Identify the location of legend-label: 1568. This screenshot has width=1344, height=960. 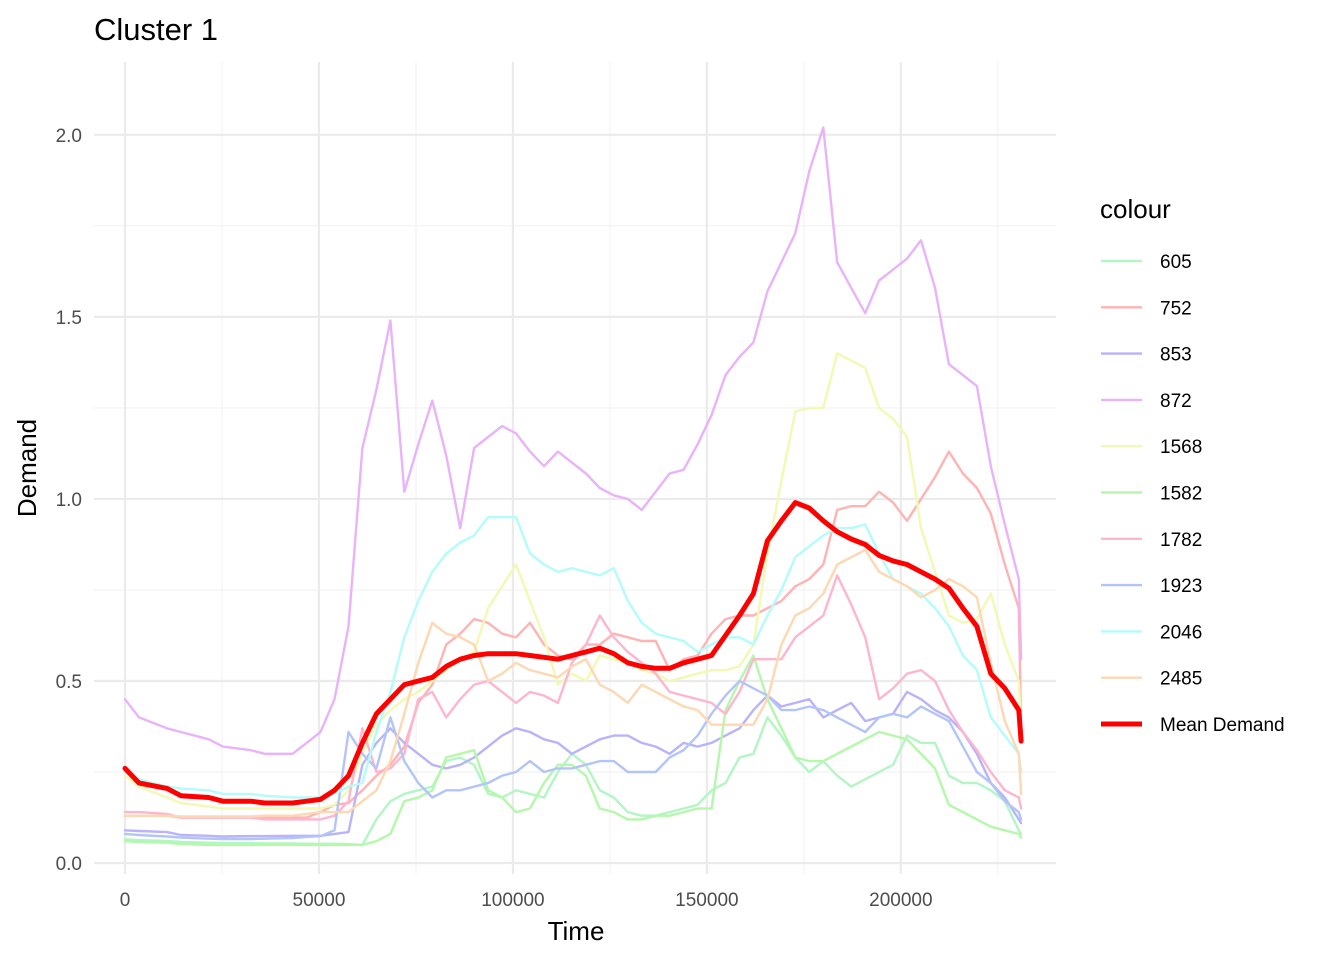
(1181, 447).